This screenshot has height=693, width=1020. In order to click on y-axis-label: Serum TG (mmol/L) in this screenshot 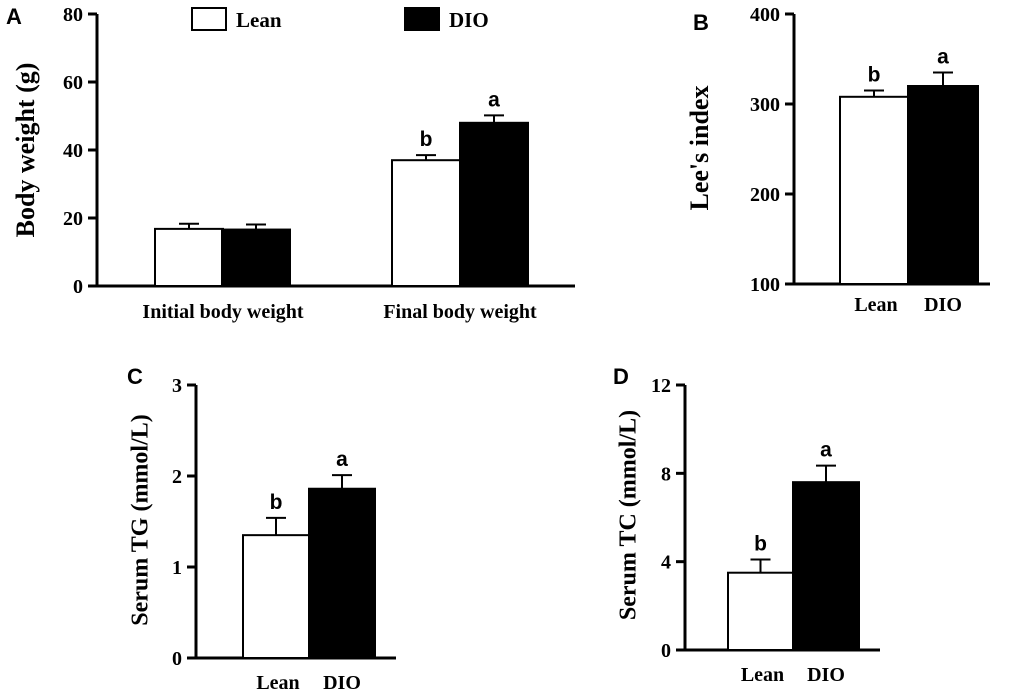, I will do `click(141, 520)`.